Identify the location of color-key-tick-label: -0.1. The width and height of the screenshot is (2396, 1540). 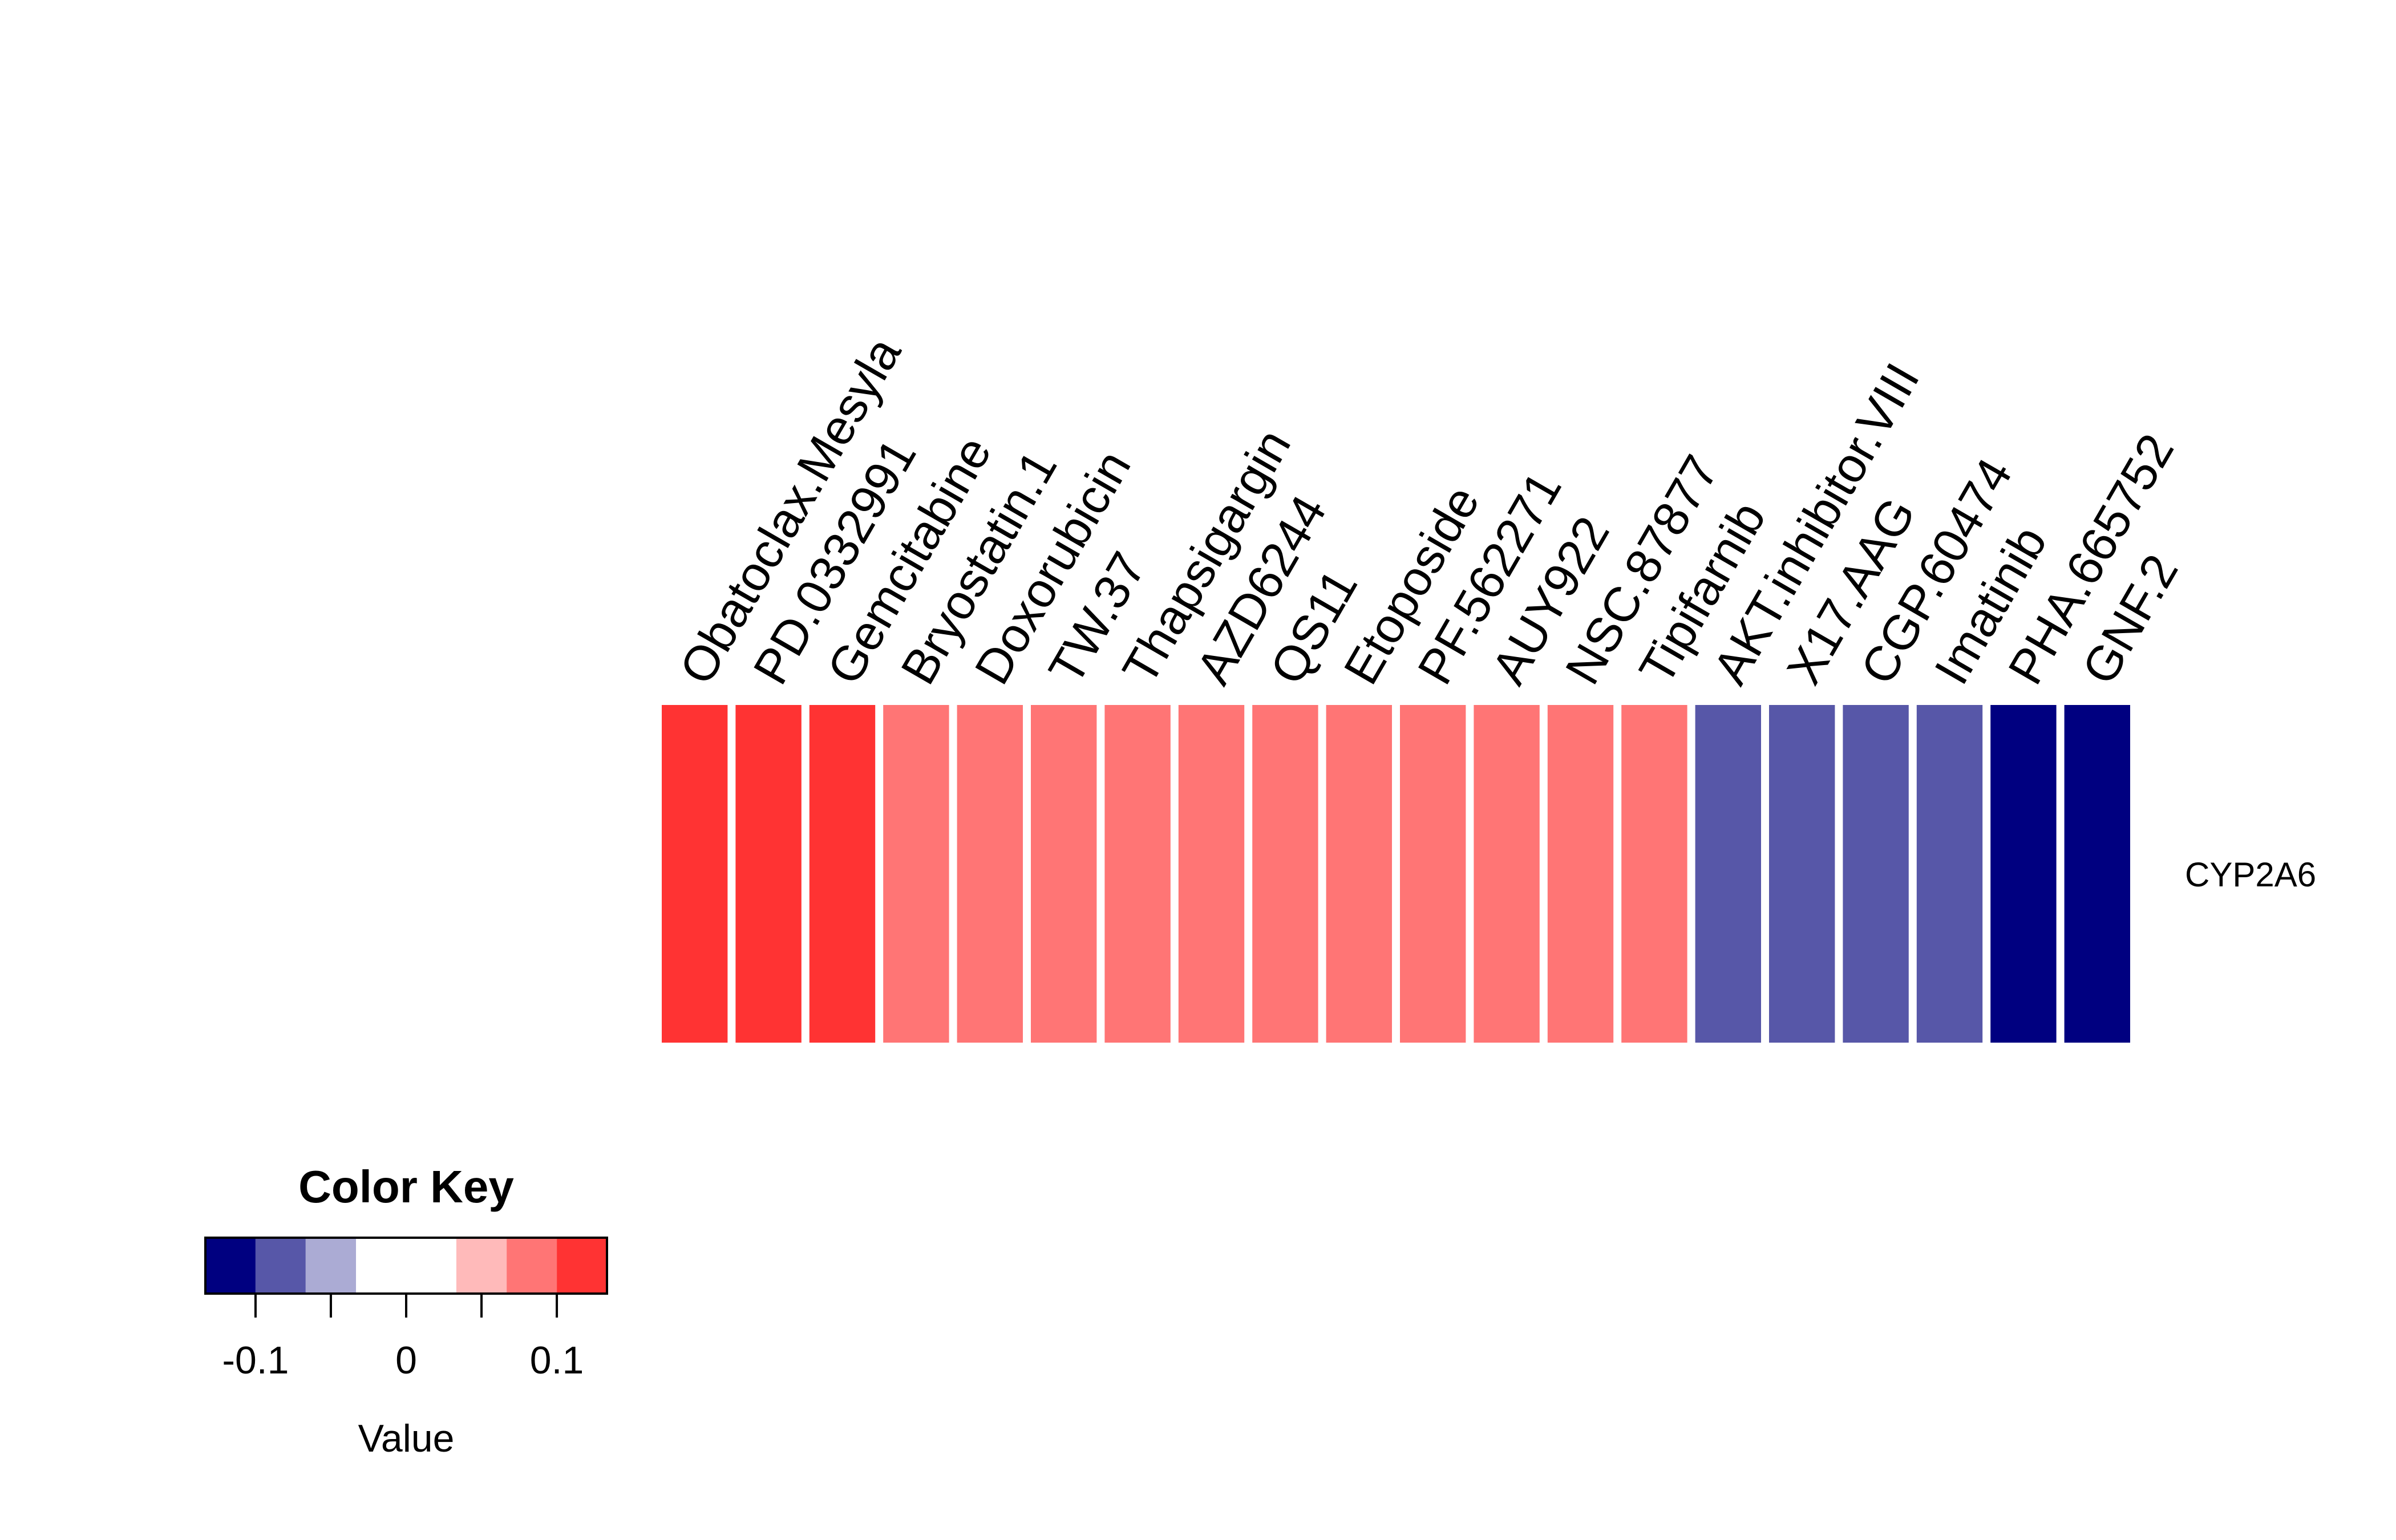
(255, 1361).